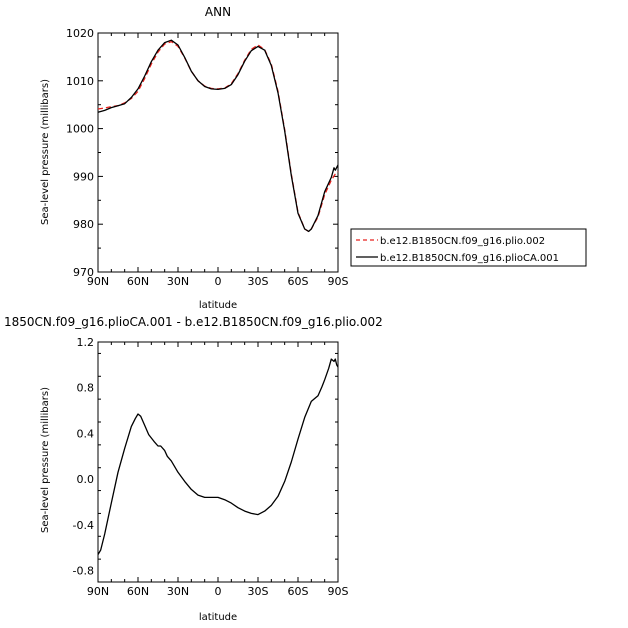 The image size is (628, 628). Describe the element at coordinates (298, 591) in the screenshot. I see `bottom-xtick-label: 60S` at that location.